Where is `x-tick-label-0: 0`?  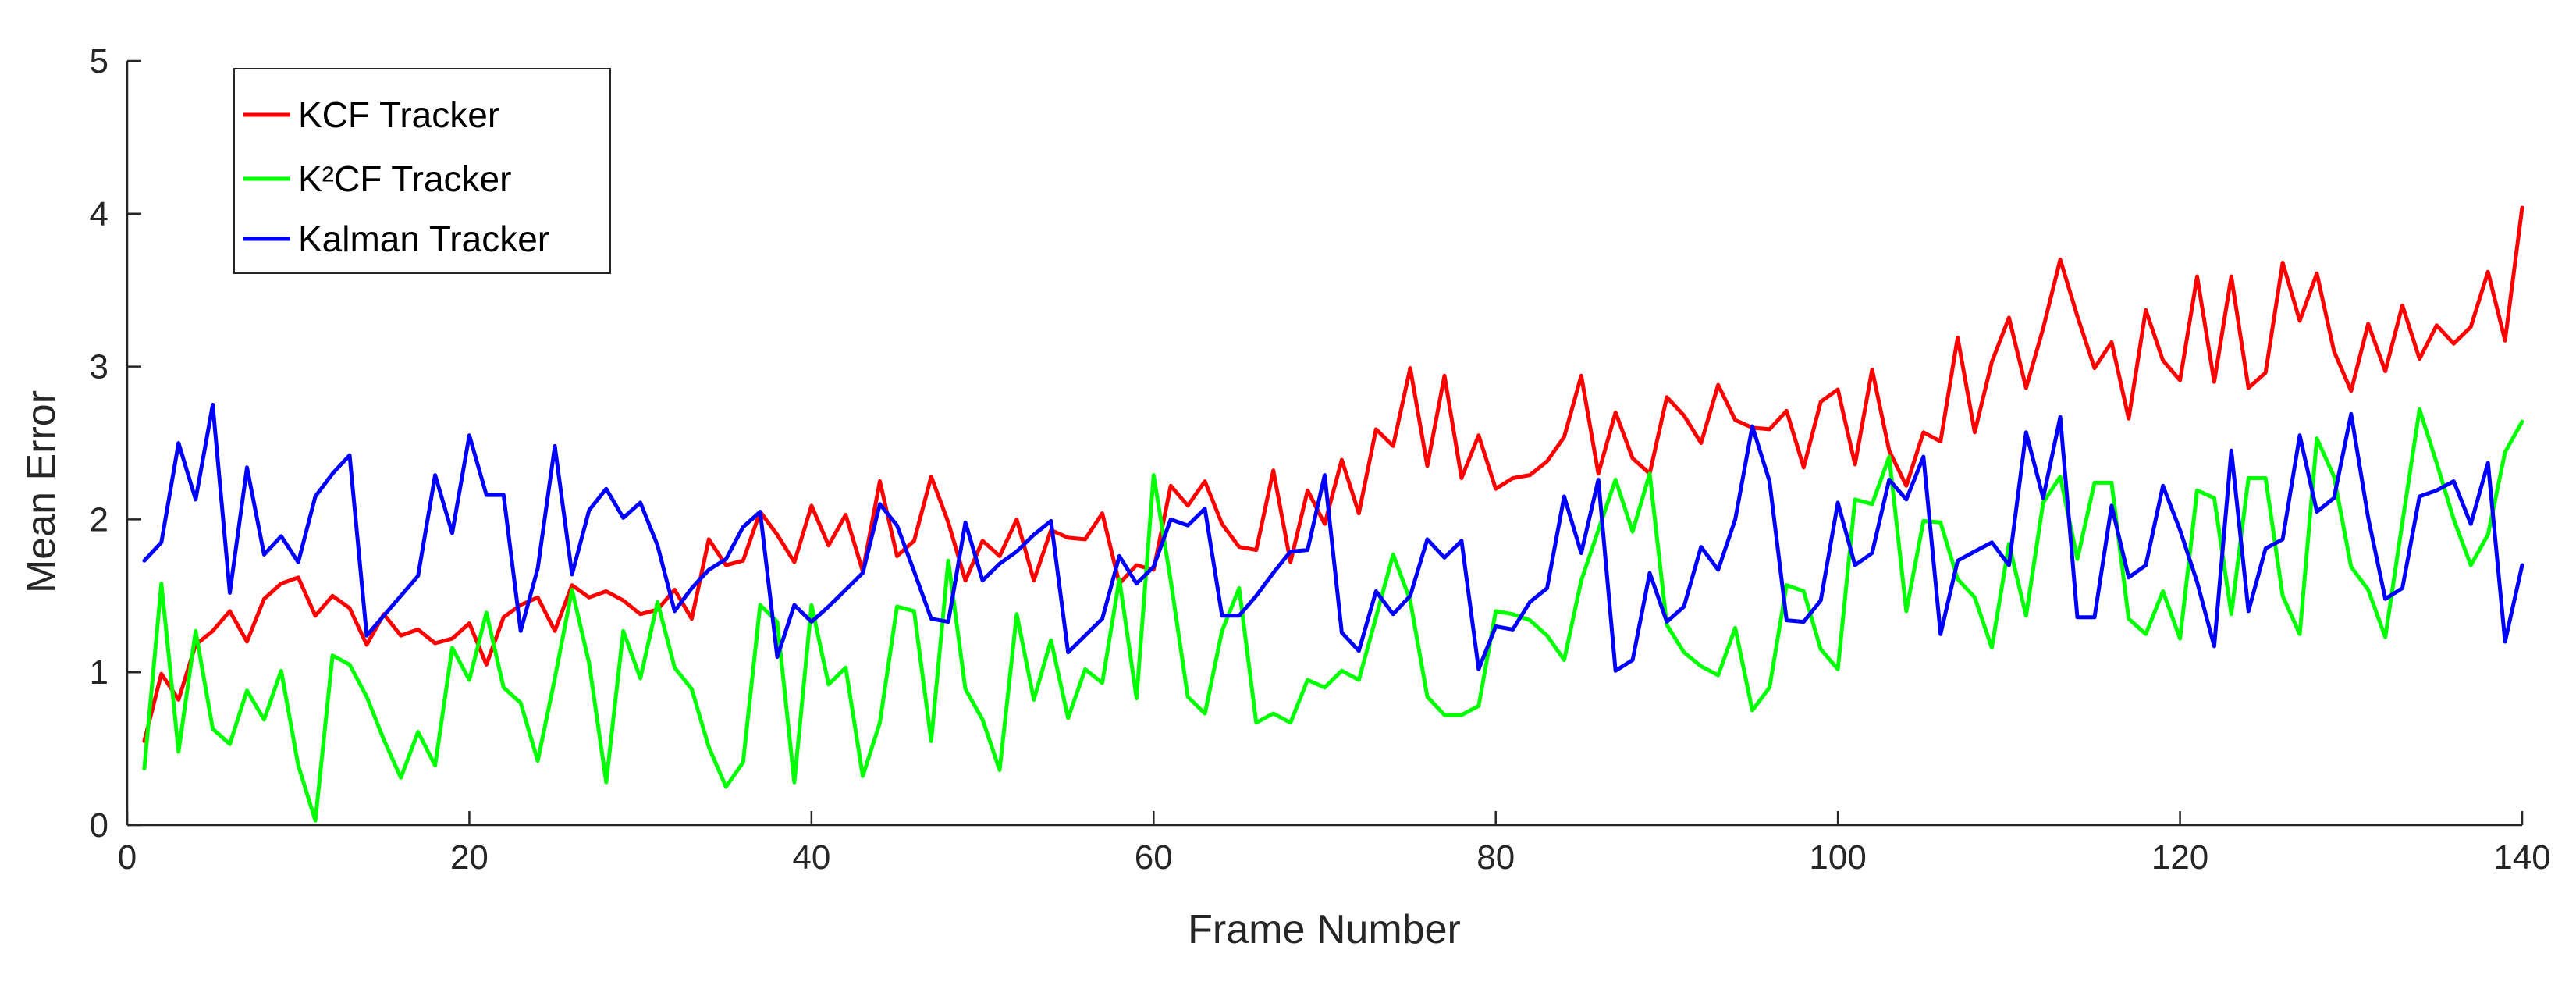 x-tick-label-0: 0 is located at coordinates (128, 858).